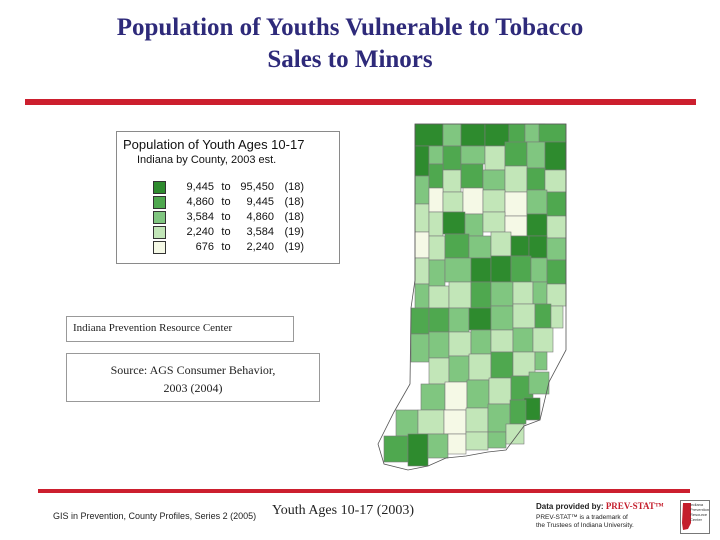  What do you see at coordinates (153, 328) in the screenshot?
I see `ipre-label: Indiana Prevention Resource Center` at bounding box center [153, 328].